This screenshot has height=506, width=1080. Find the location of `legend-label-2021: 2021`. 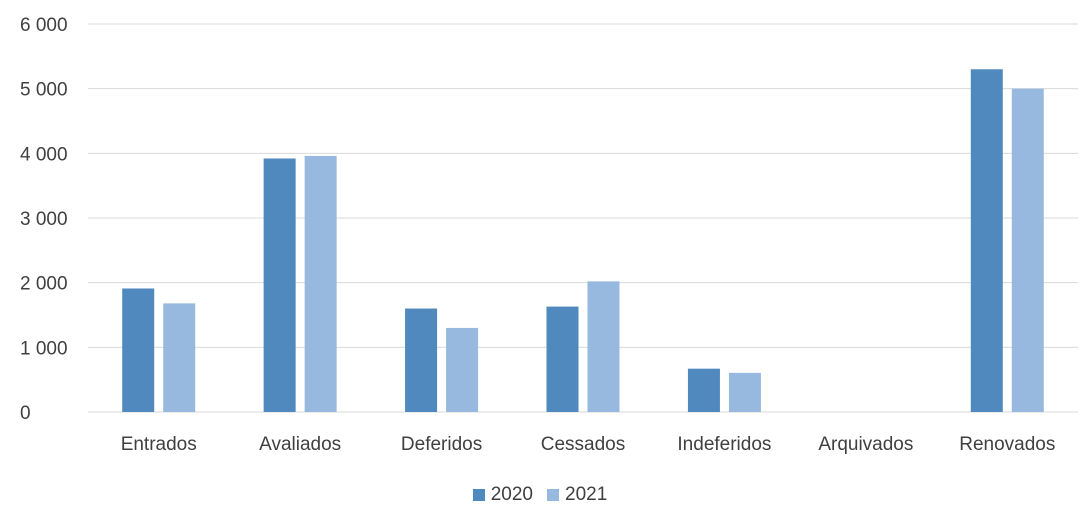

legend-label-2021: 2021 is located at coordinates (586, 494).